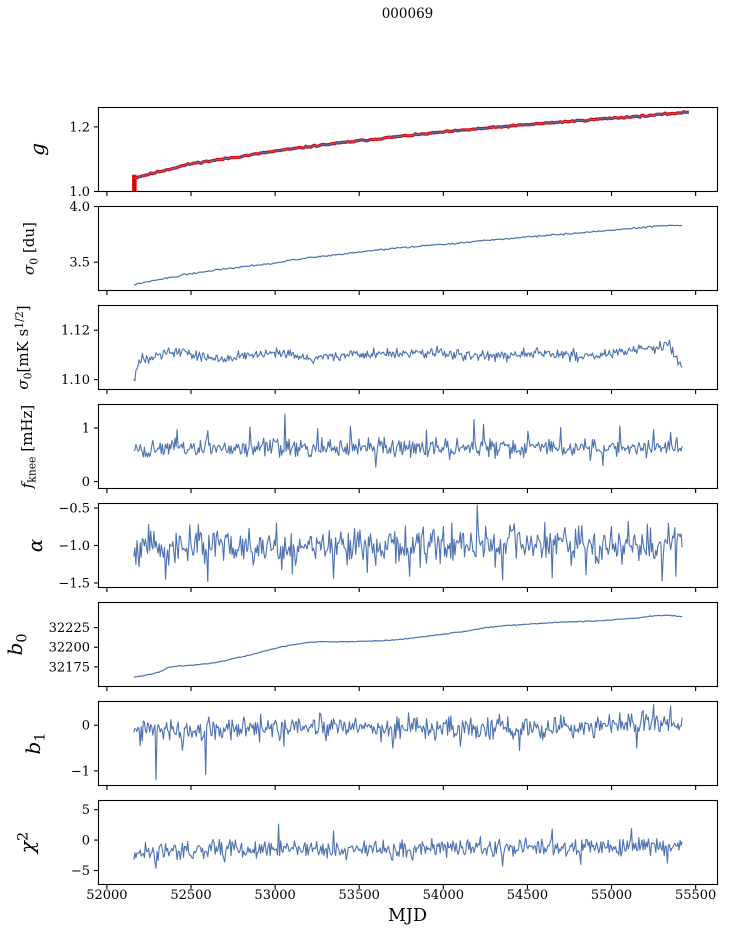  Describe the element at coordinates (527, 895) in the screenshot. I see `x-tick-label: 54500` at that location.